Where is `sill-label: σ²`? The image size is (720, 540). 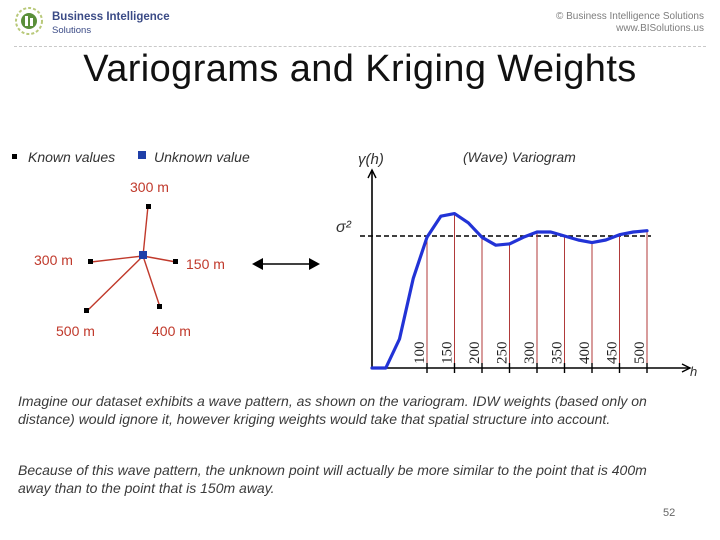 sill-label: σ² is located at coordinates (344, 227).